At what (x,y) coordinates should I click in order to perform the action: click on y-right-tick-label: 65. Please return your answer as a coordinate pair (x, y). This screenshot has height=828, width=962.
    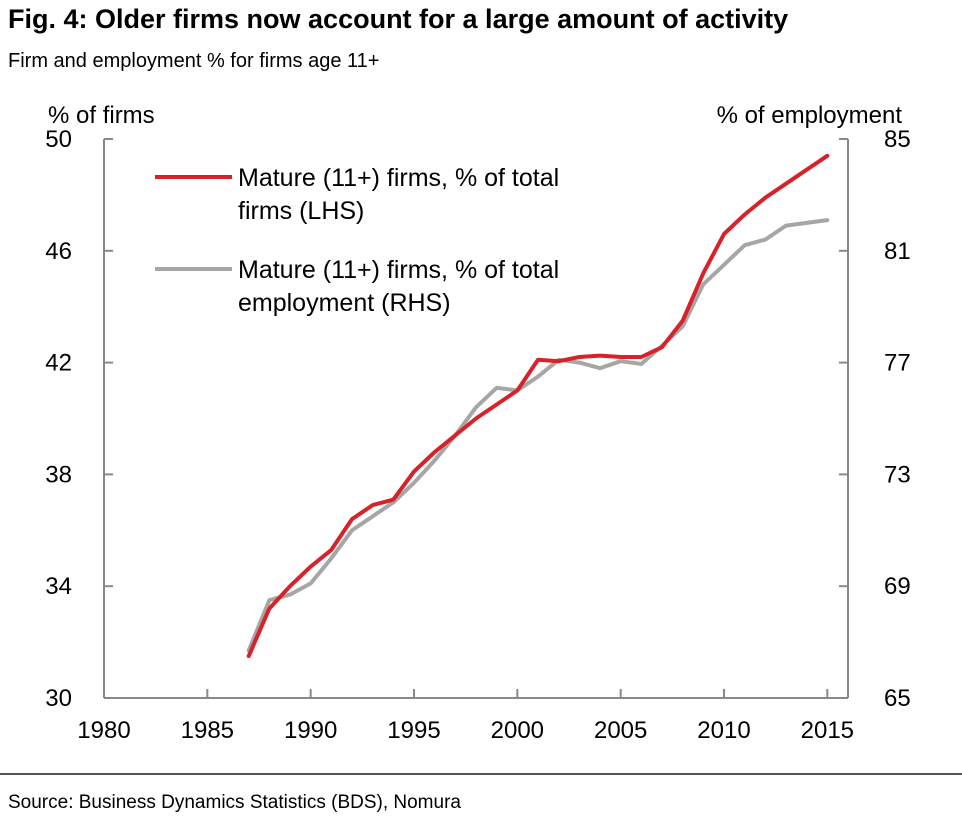
    Looking at the image, I should click on (897, 698).